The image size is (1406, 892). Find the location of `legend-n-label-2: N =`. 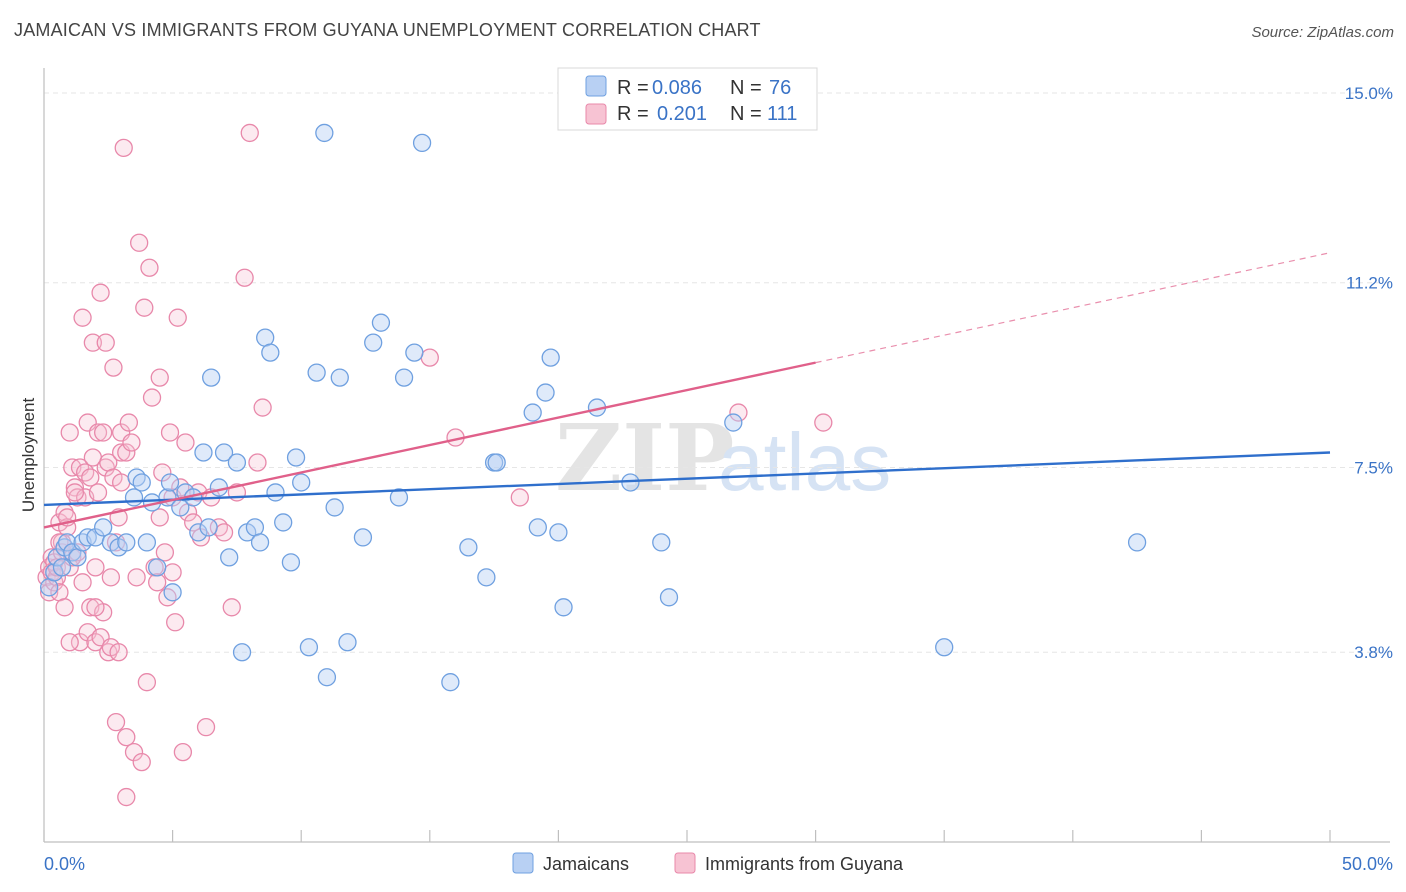

legend-n-label-2: N = is located at coordinates (746, 114).